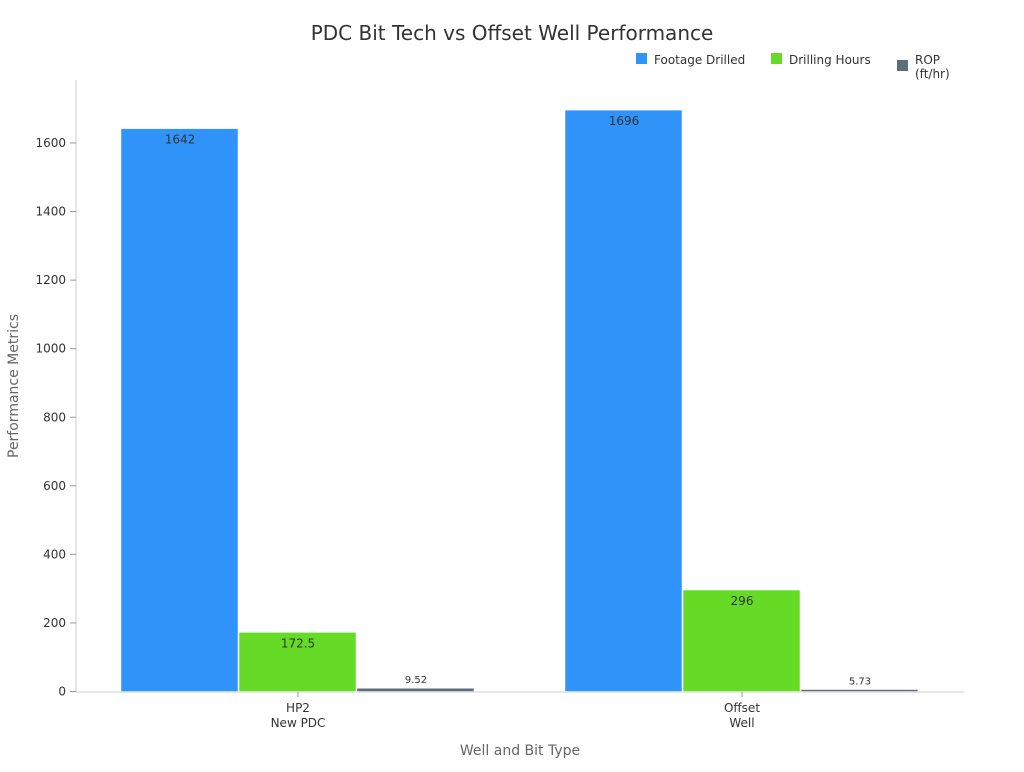 This screenshot has height=772, width=1024. I want to click on legend-label: (ft/hr), so click(932, 74).